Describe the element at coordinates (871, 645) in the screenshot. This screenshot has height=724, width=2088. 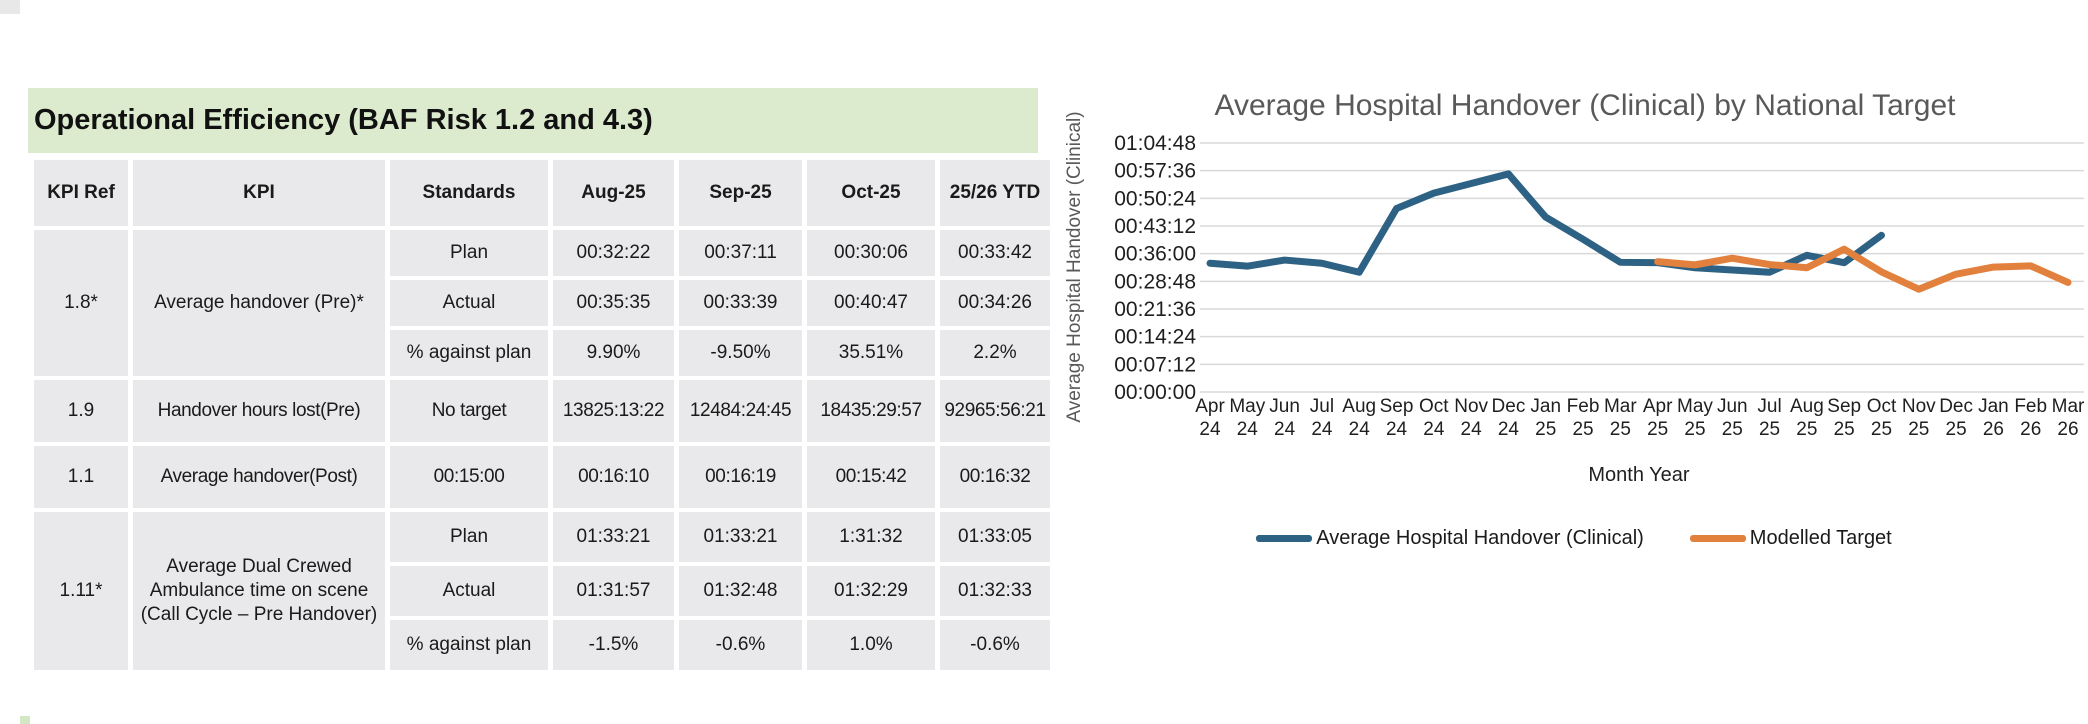
I see `value-cell: 1.0%` at that location.